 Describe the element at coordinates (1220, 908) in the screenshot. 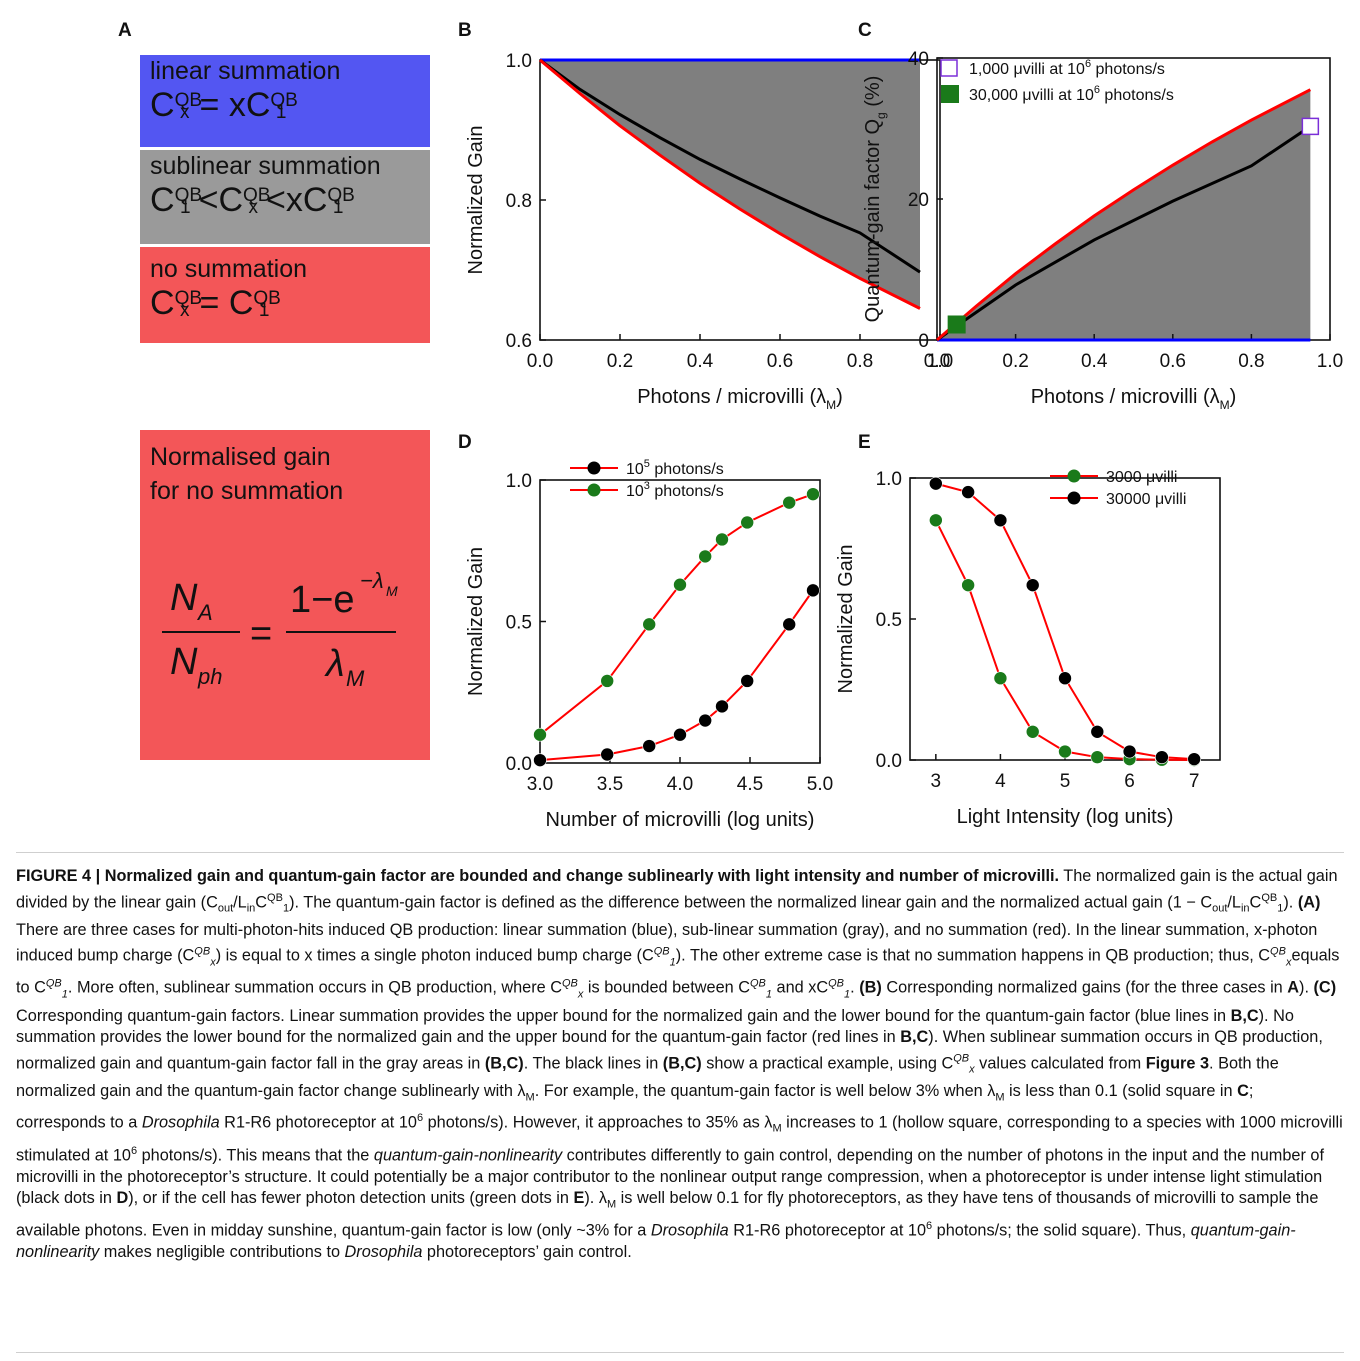

I see `caption-sub: out` at that location.